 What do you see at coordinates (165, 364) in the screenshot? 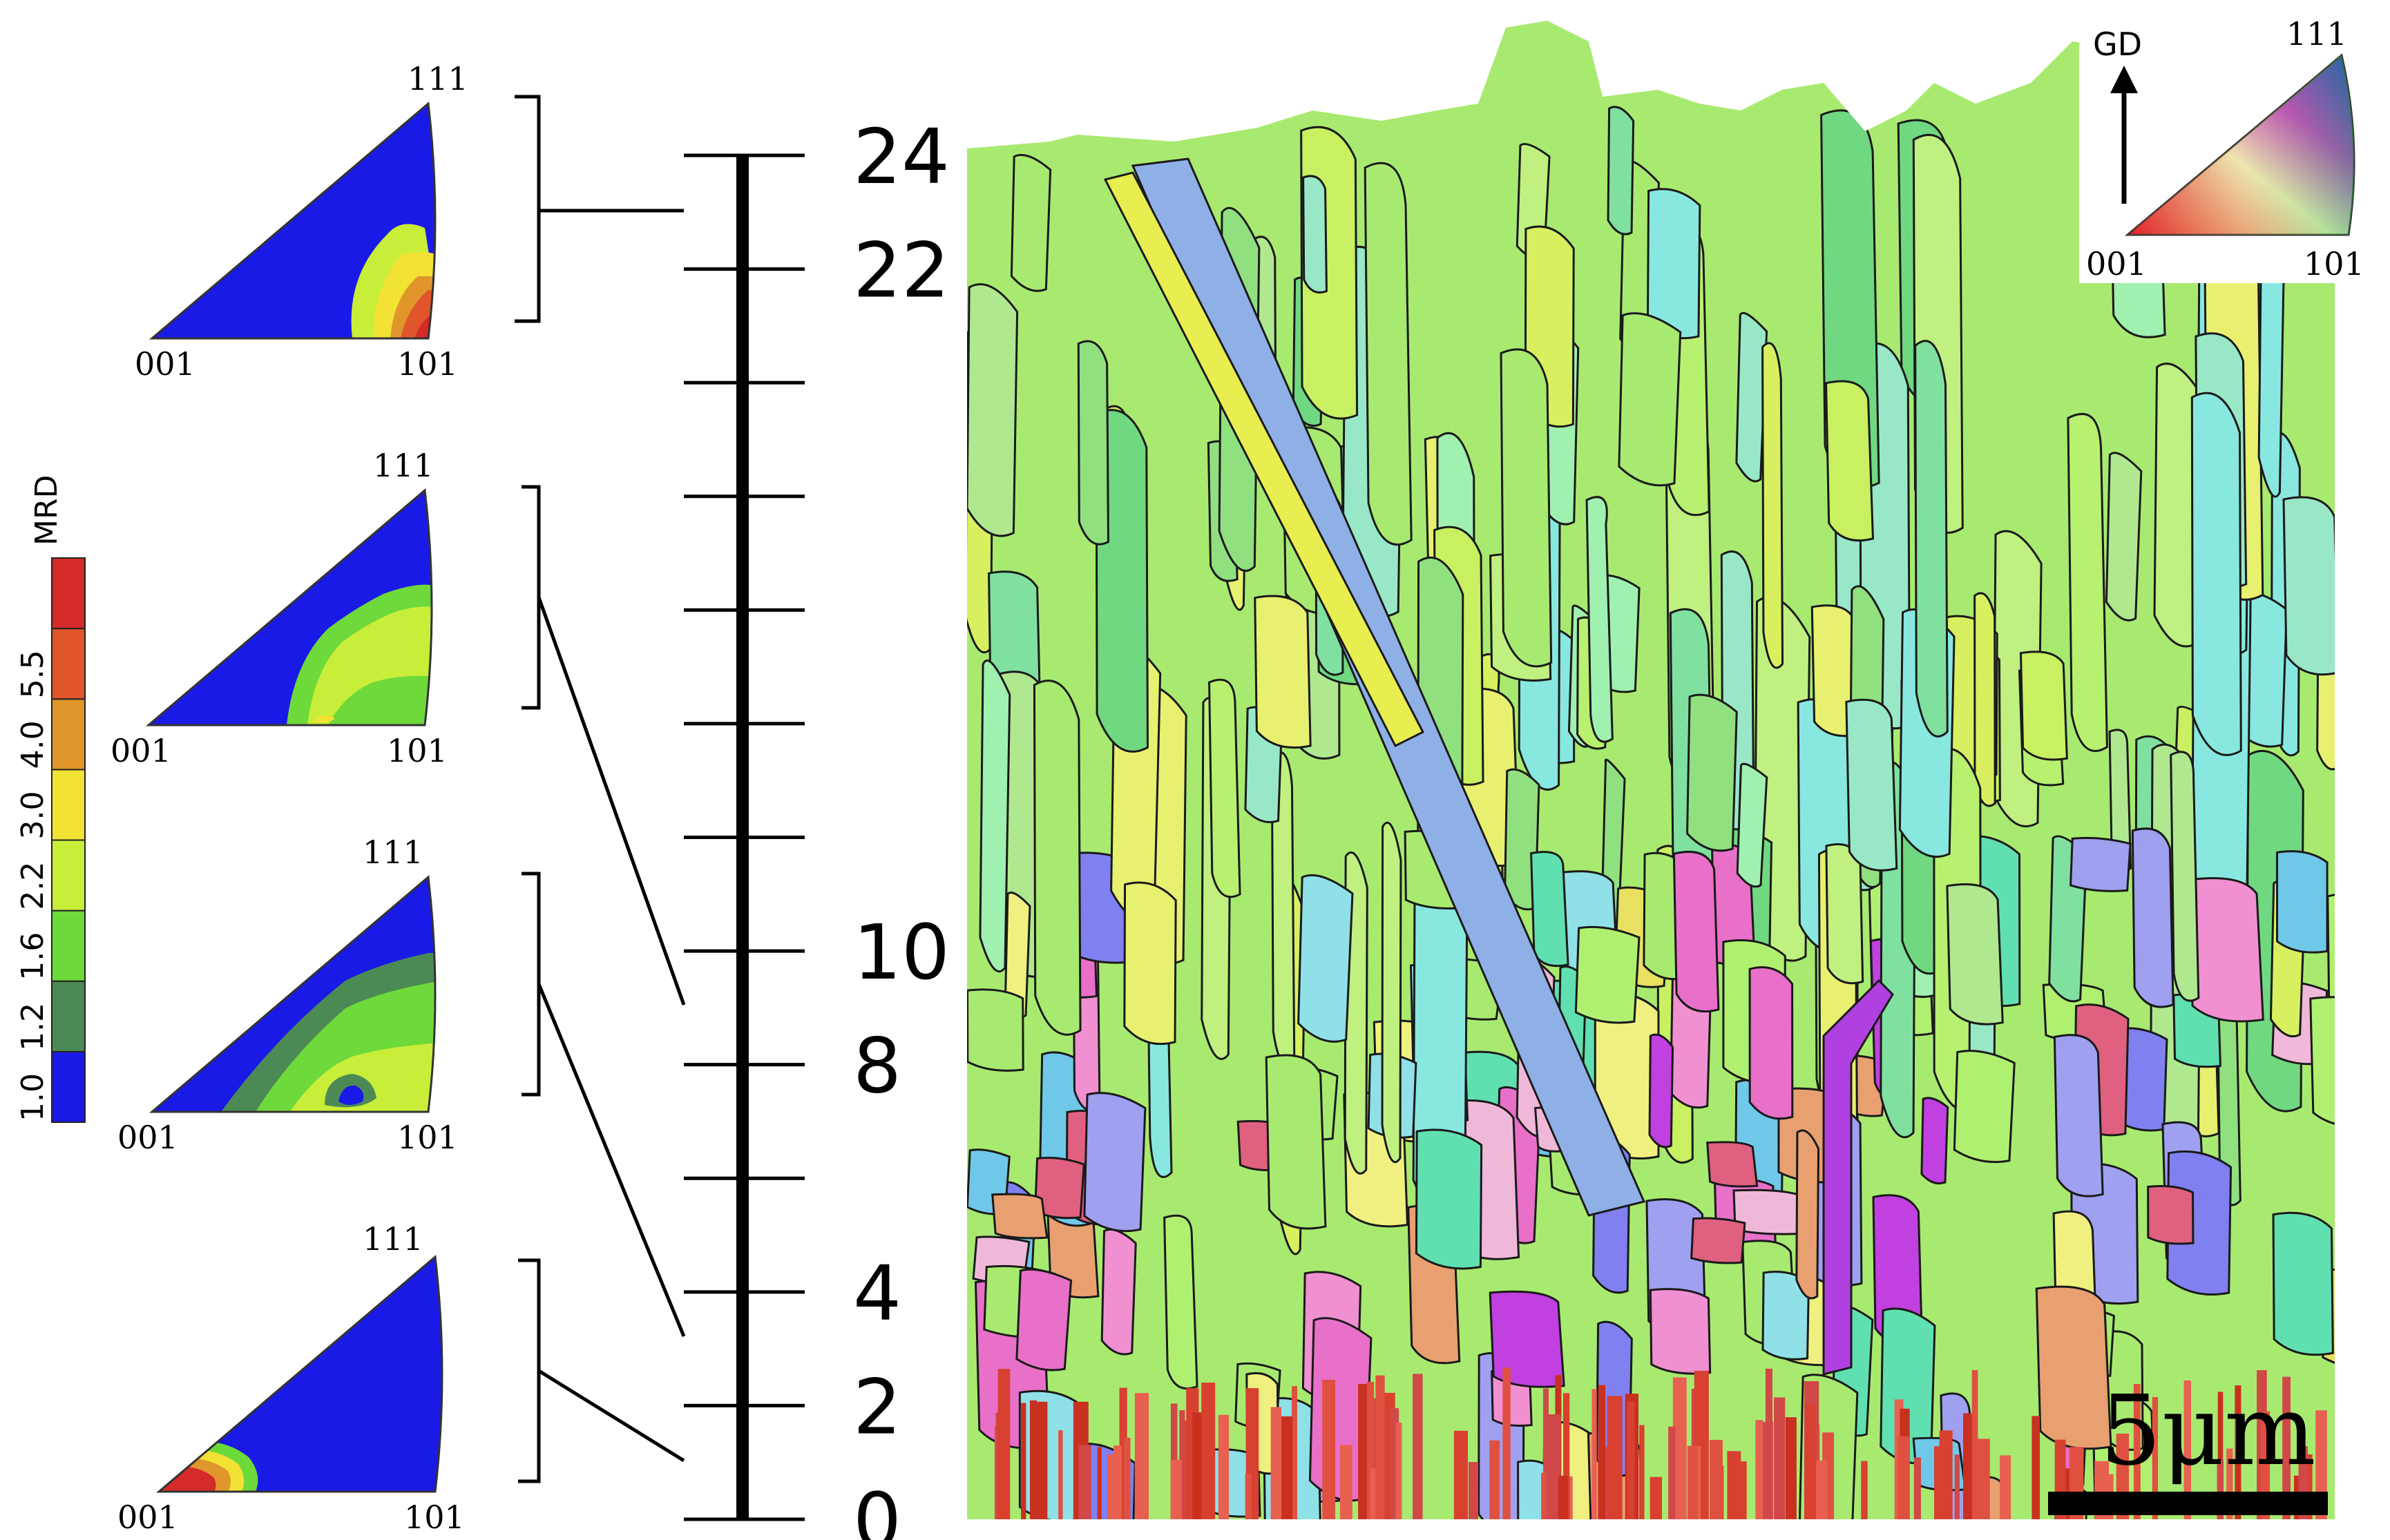
I see `pf1-left-label: 001` at bounding box center [165, 364].